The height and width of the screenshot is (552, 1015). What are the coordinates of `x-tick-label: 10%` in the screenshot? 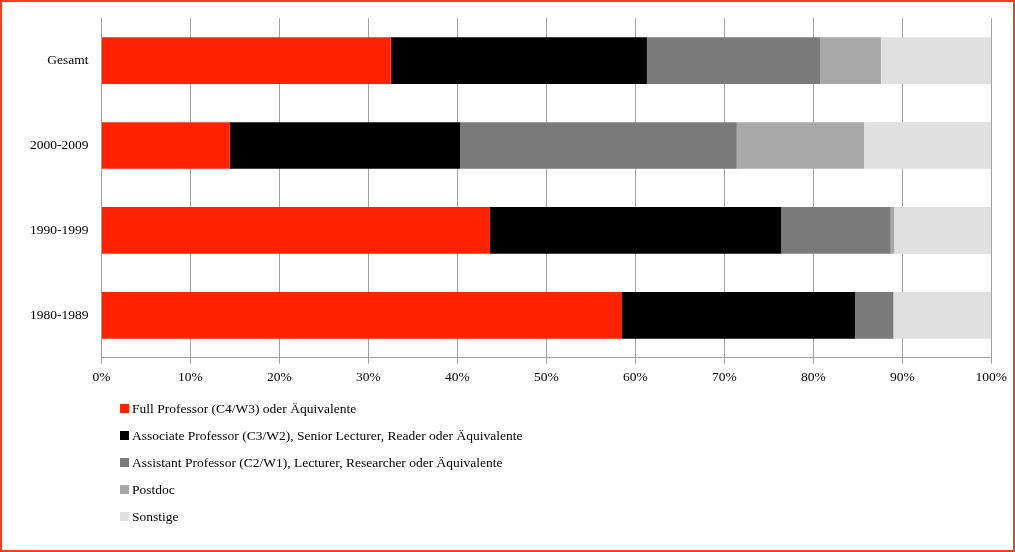 It's located at (190, 377).